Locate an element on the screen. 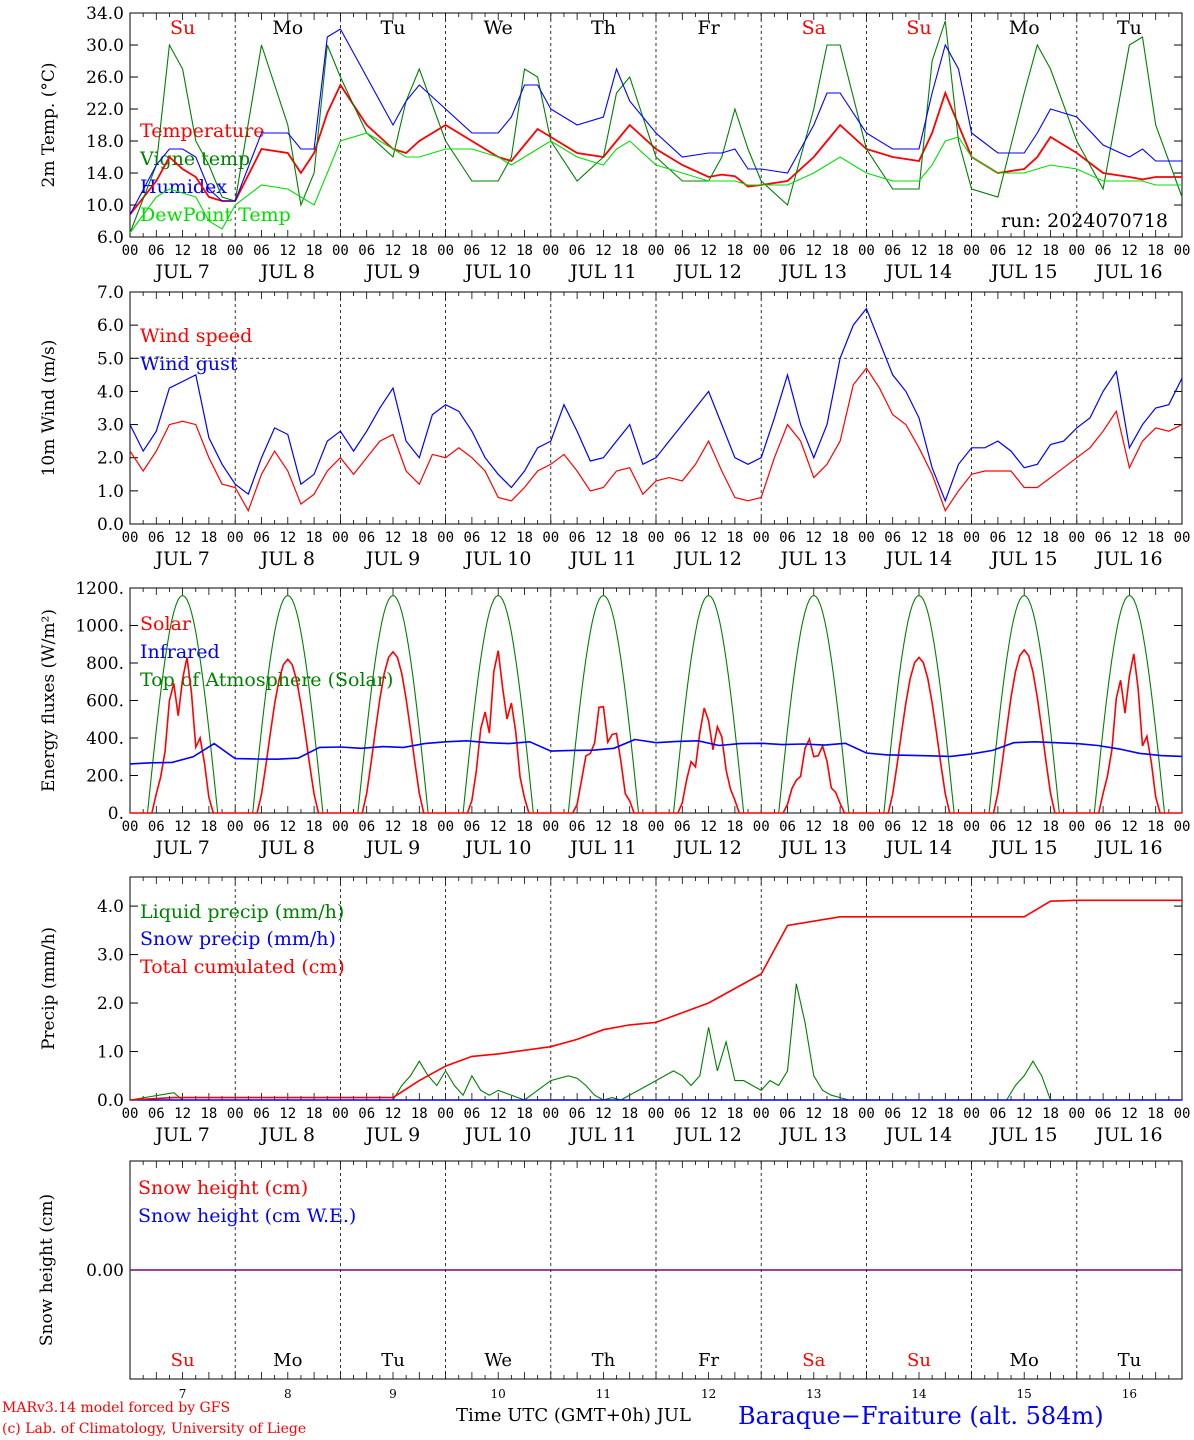  legend-entry: Liquid precip (mm/h) is located at coordinates (242, 912).